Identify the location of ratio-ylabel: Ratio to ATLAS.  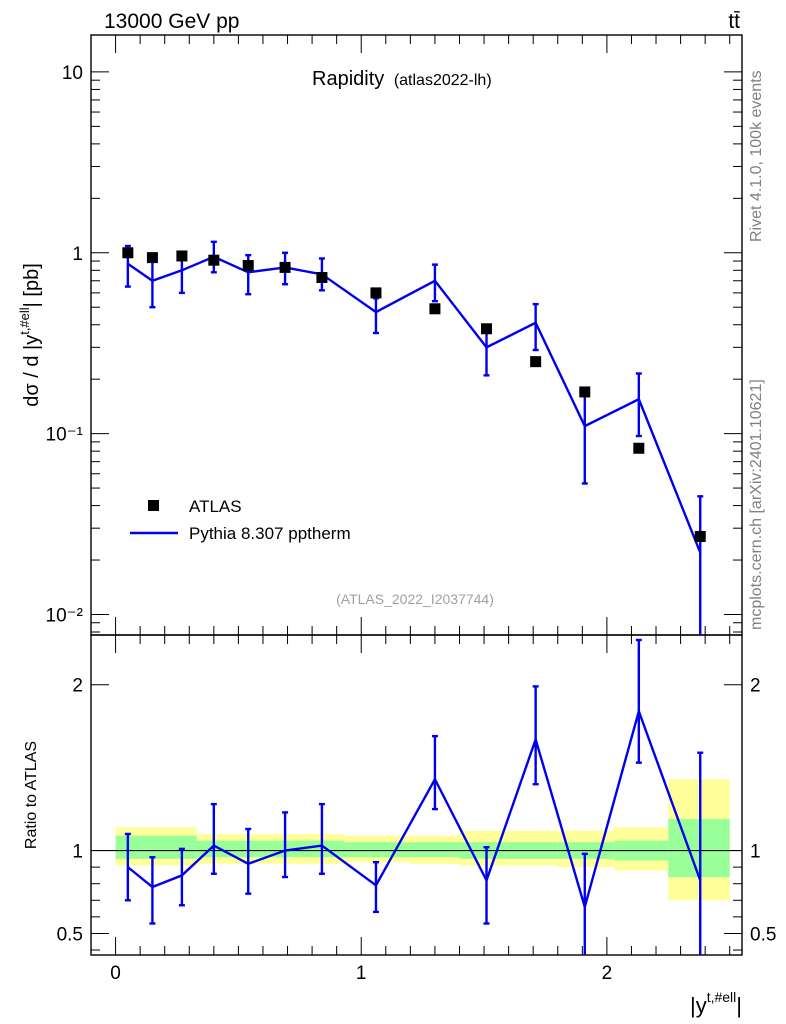
(31, 795).